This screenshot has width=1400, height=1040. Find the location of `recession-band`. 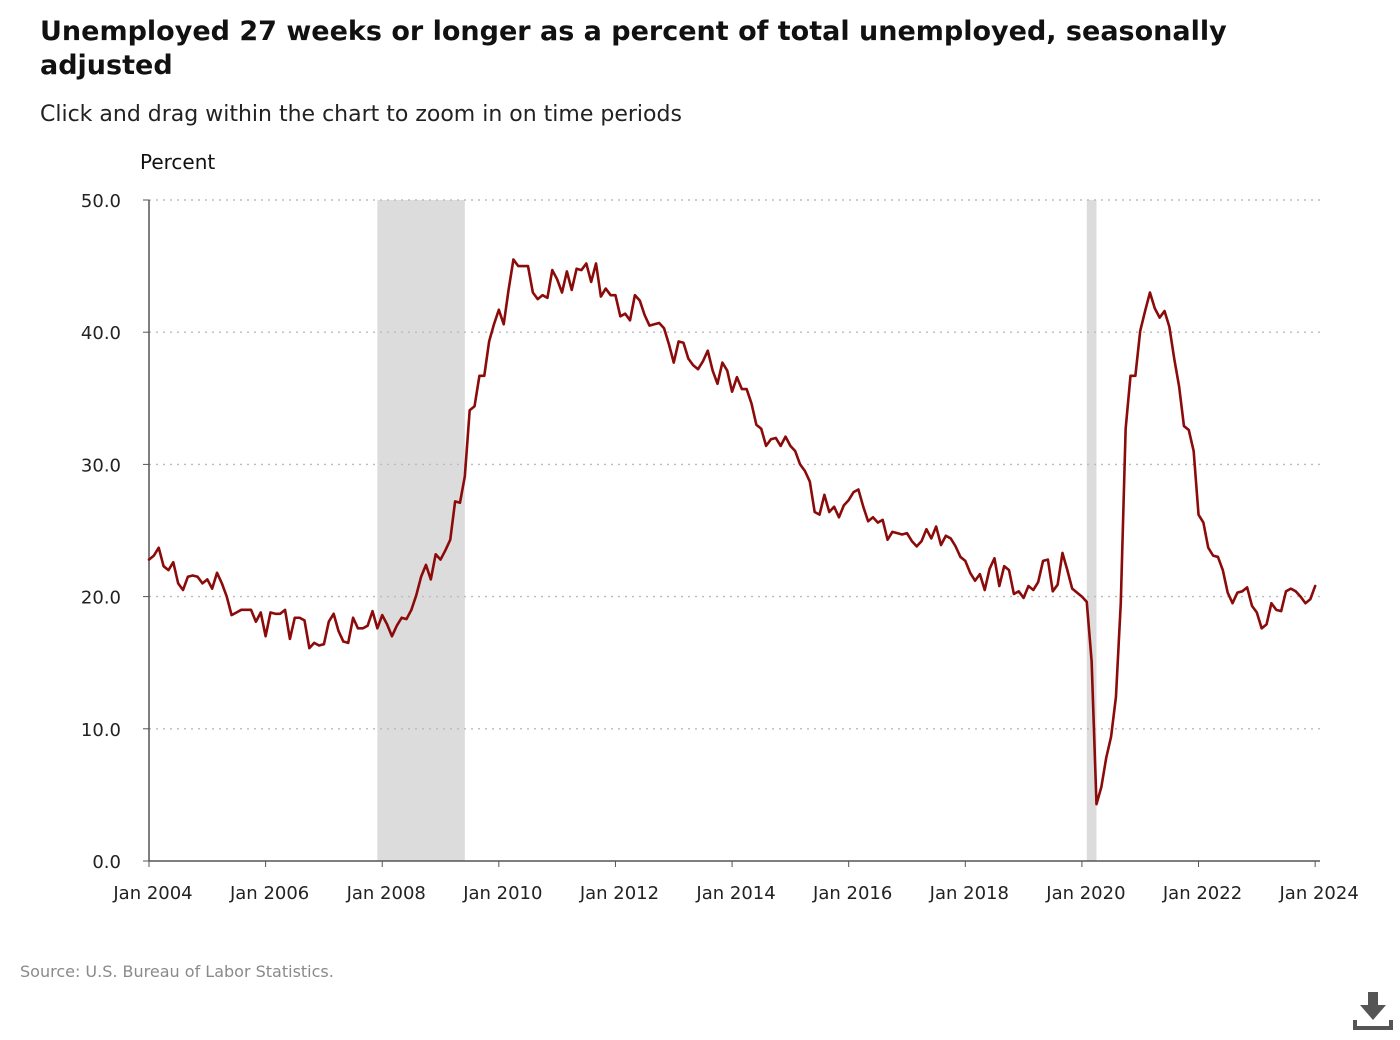

recession-band is located at coordinates (1091, 530).